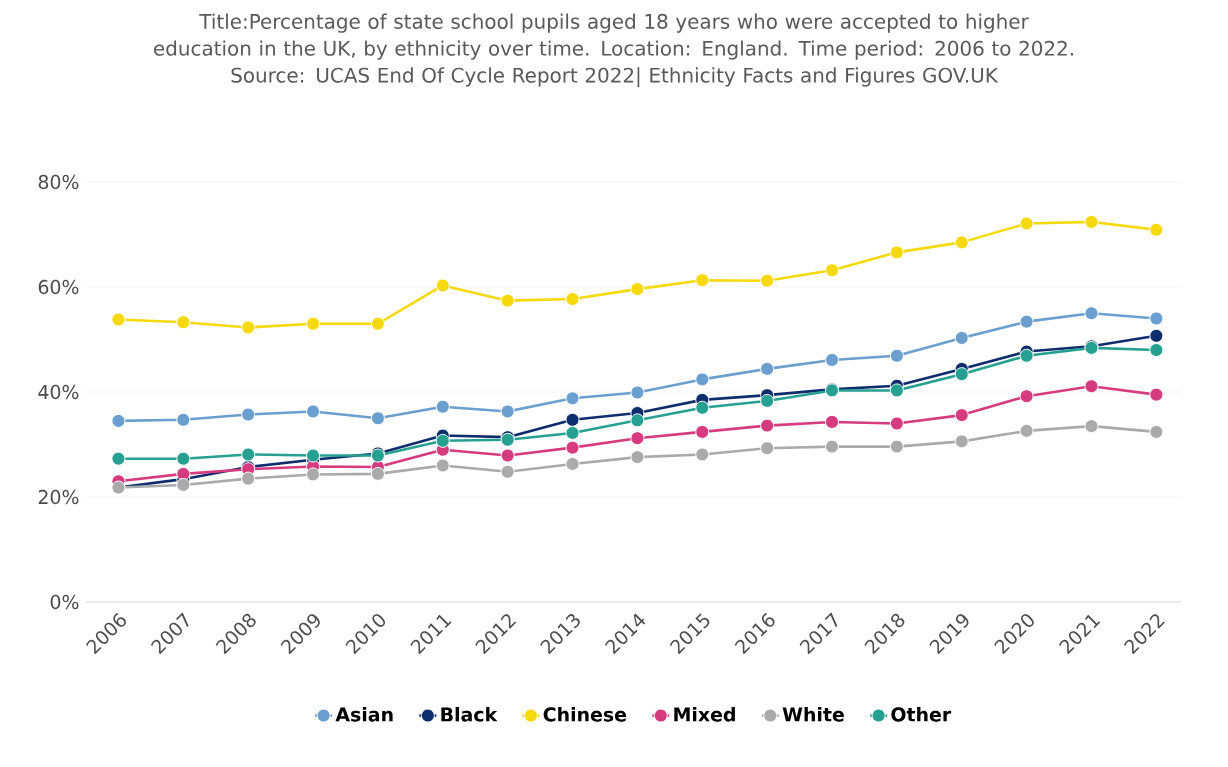 Image resolution: width=1228 pixels, height=767 pixels. What do you see at coordinates (469, 714) in the screenshot?
I see `legend-label: Black` at bounding box center [469, 714].